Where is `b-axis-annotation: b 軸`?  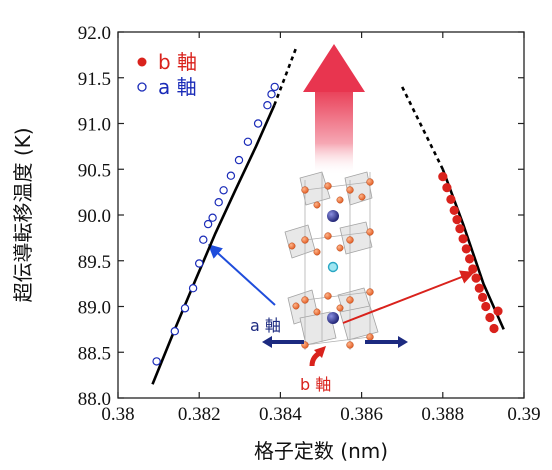 b-axis-annotation: b 軸 is located at coordinates (315, 384).